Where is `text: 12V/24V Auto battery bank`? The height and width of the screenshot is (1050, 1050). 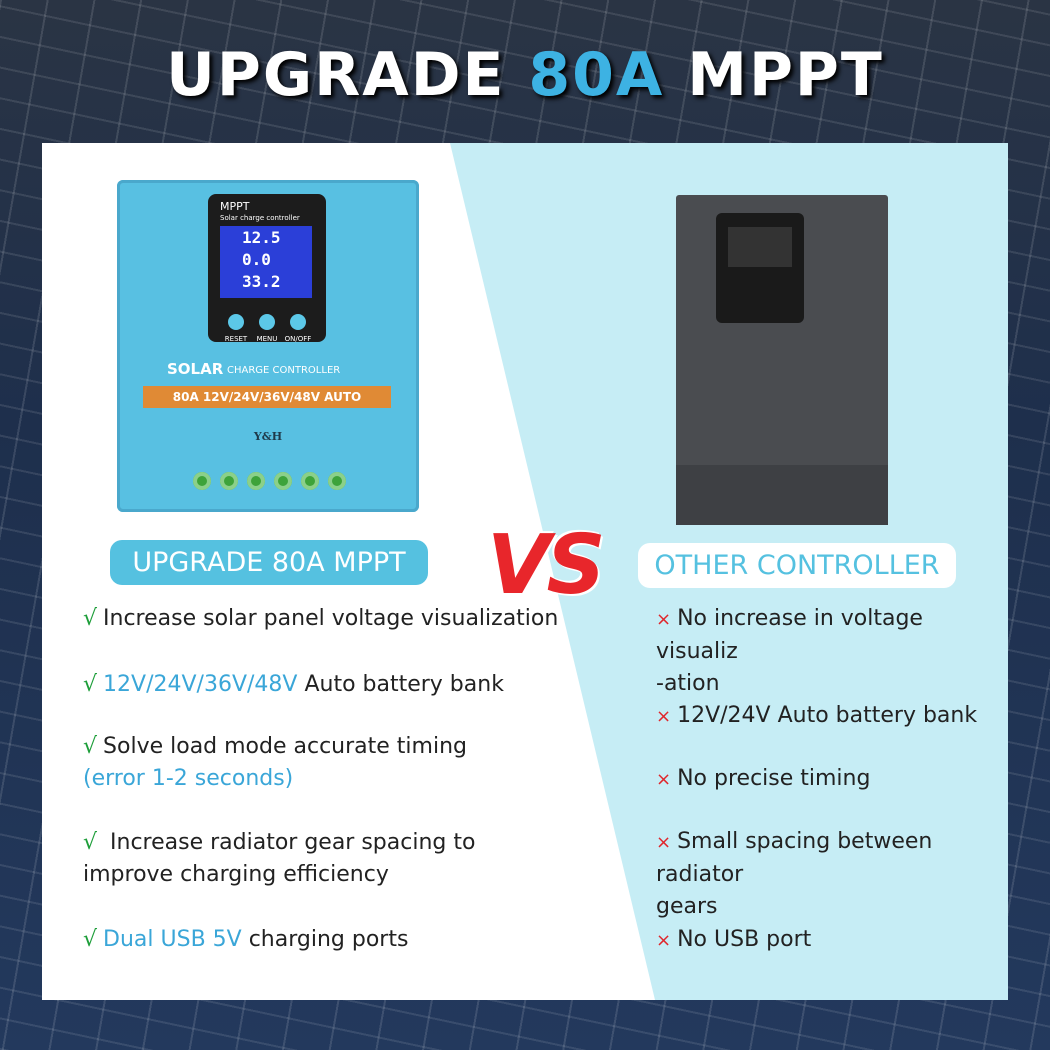 text: 12V/24V Auto battery bank is located at coordinates (827, 715).